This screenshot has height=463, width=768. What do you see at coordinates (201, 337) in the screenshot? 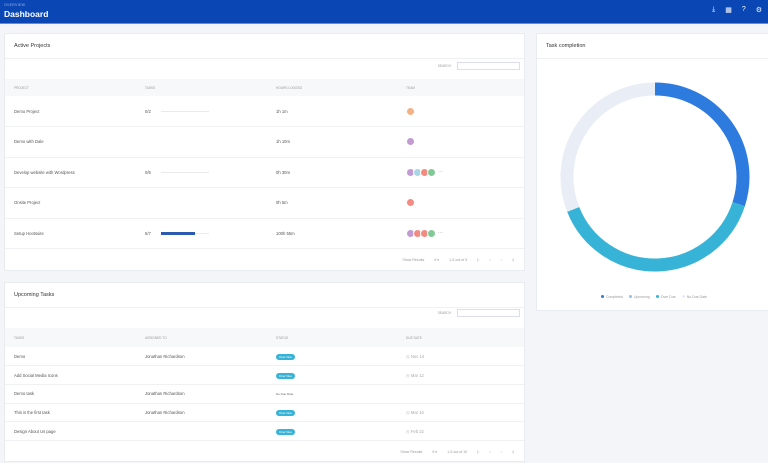
I see `col-header: Assigned To` at bounding box center [201, 337].